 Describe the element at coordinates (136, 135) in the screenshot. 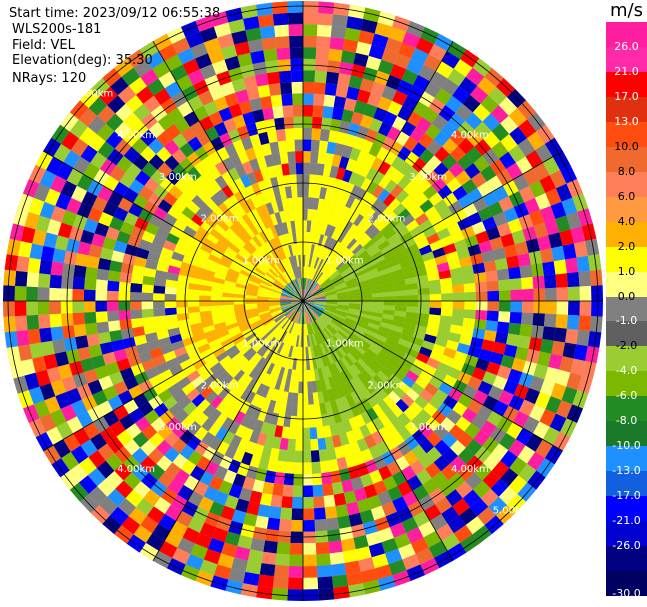

I see `range-ring-label: 4.00km` at that location.